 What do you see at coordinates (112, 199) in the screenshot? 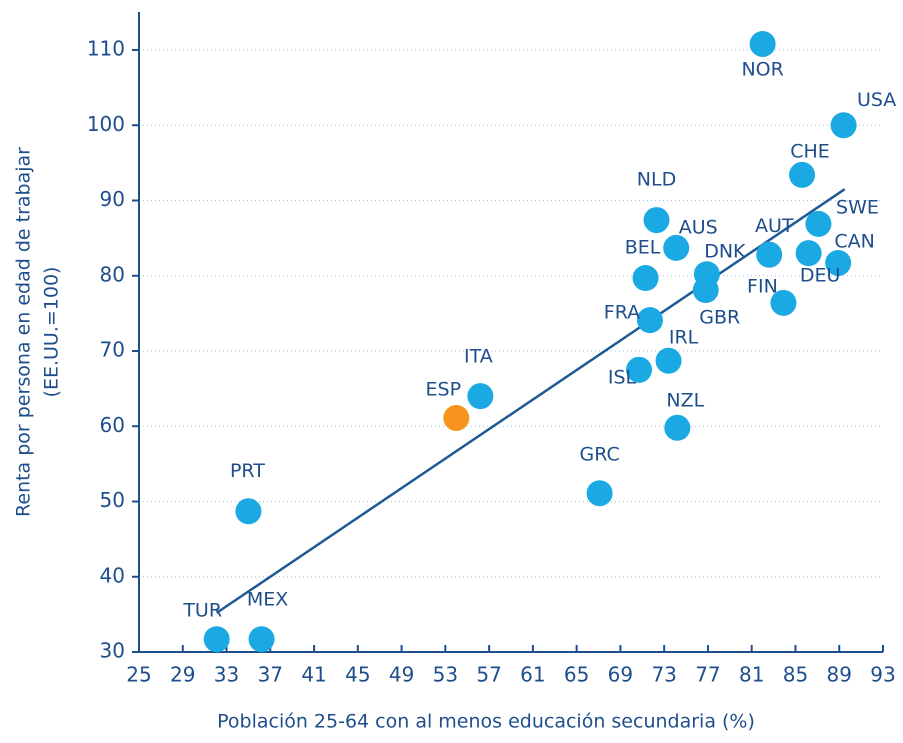
I see `y-tick-label: 90` at bounding box center [112, 199].